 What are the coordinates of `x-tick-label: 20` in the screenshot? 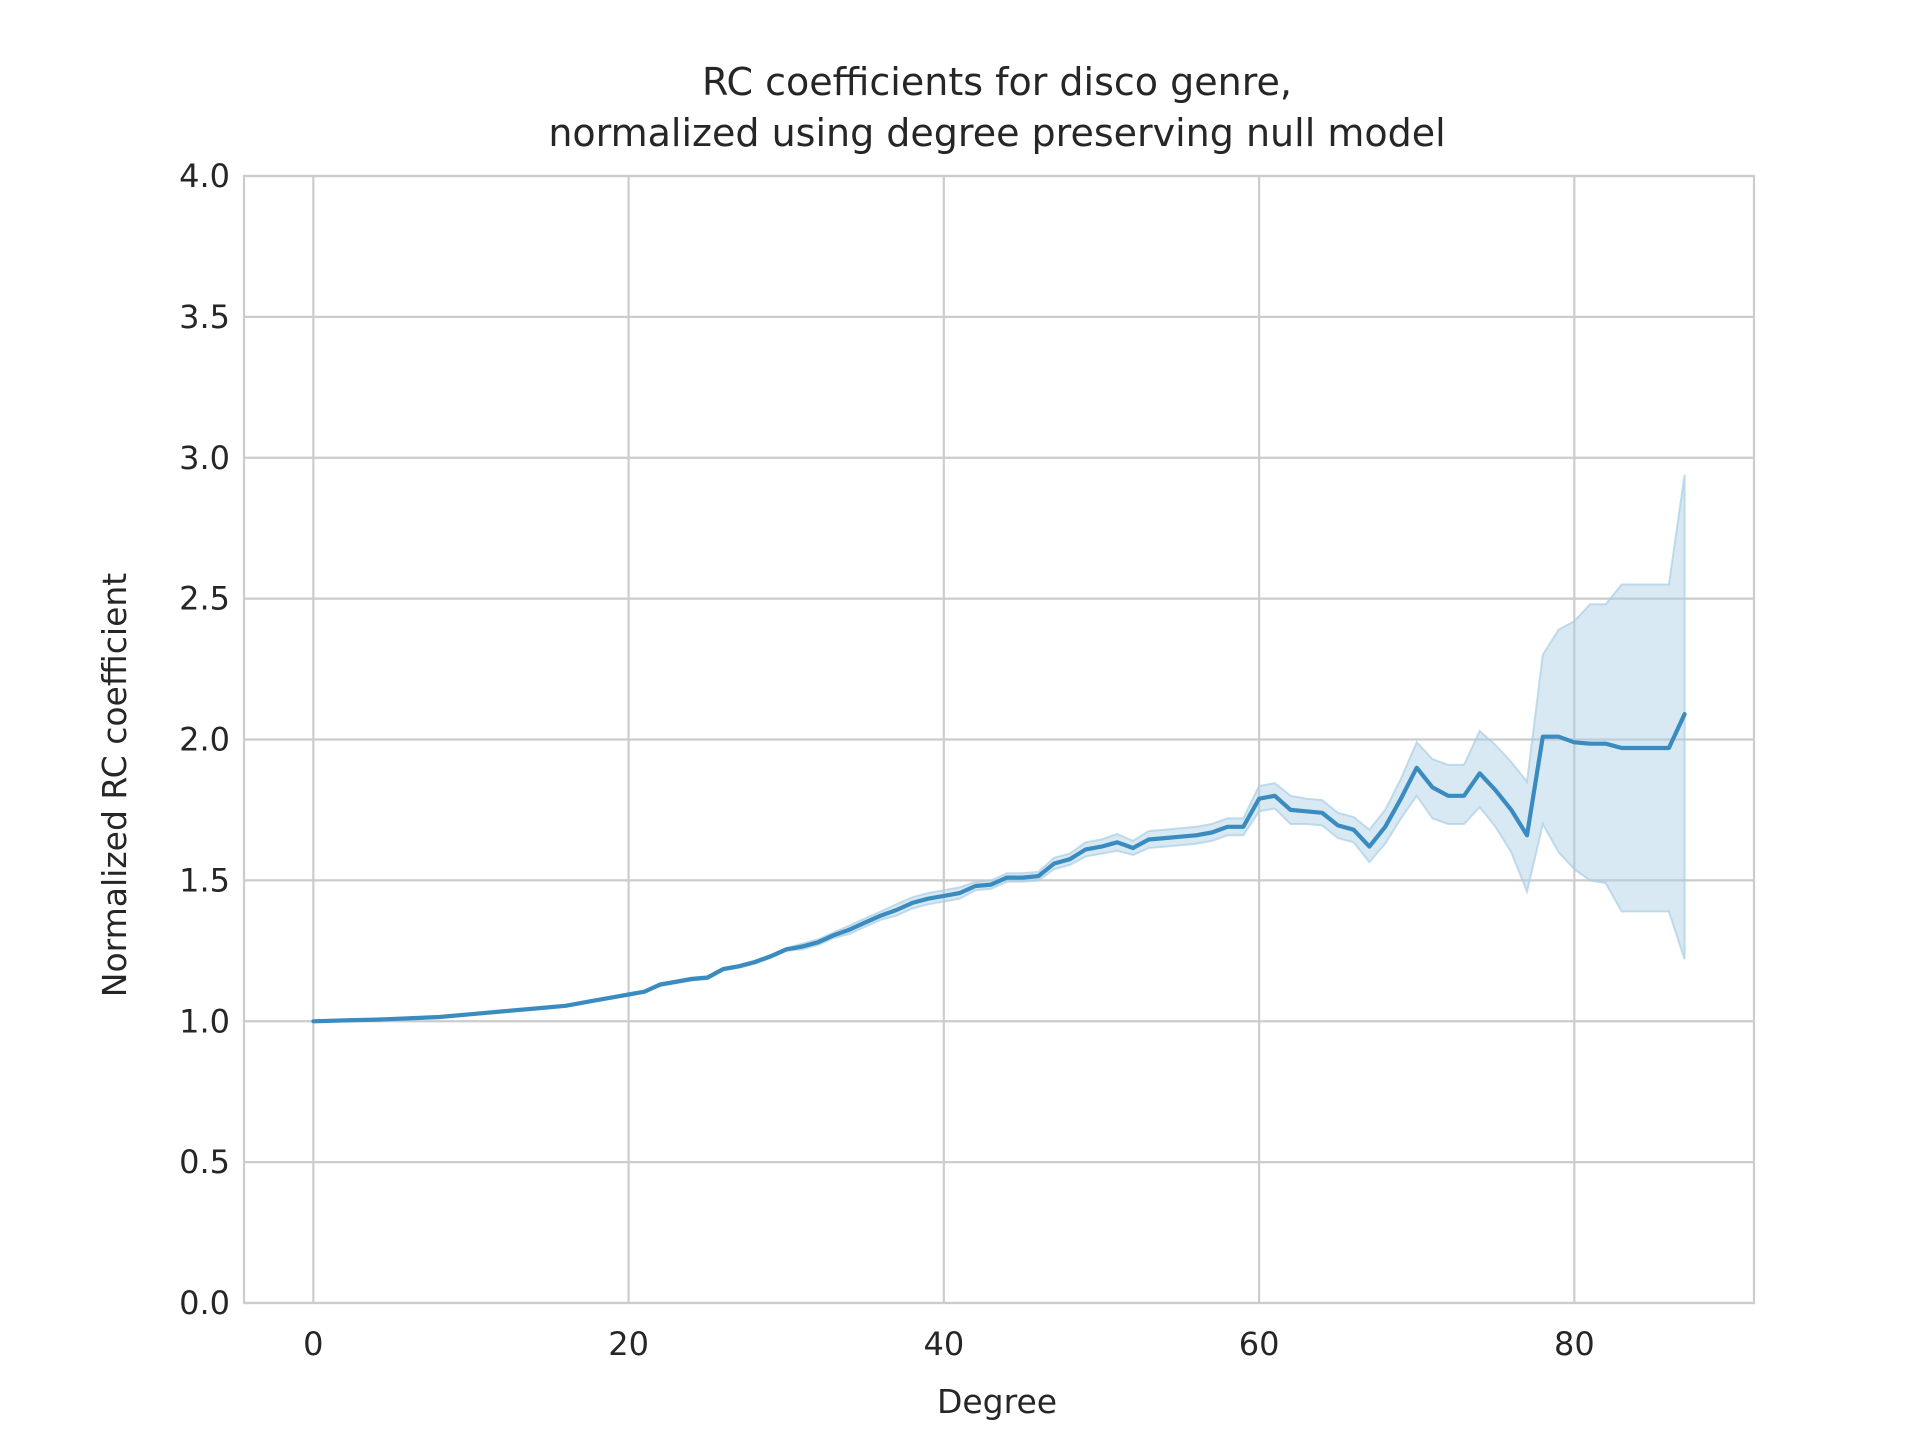 It's located at (628, 1344).